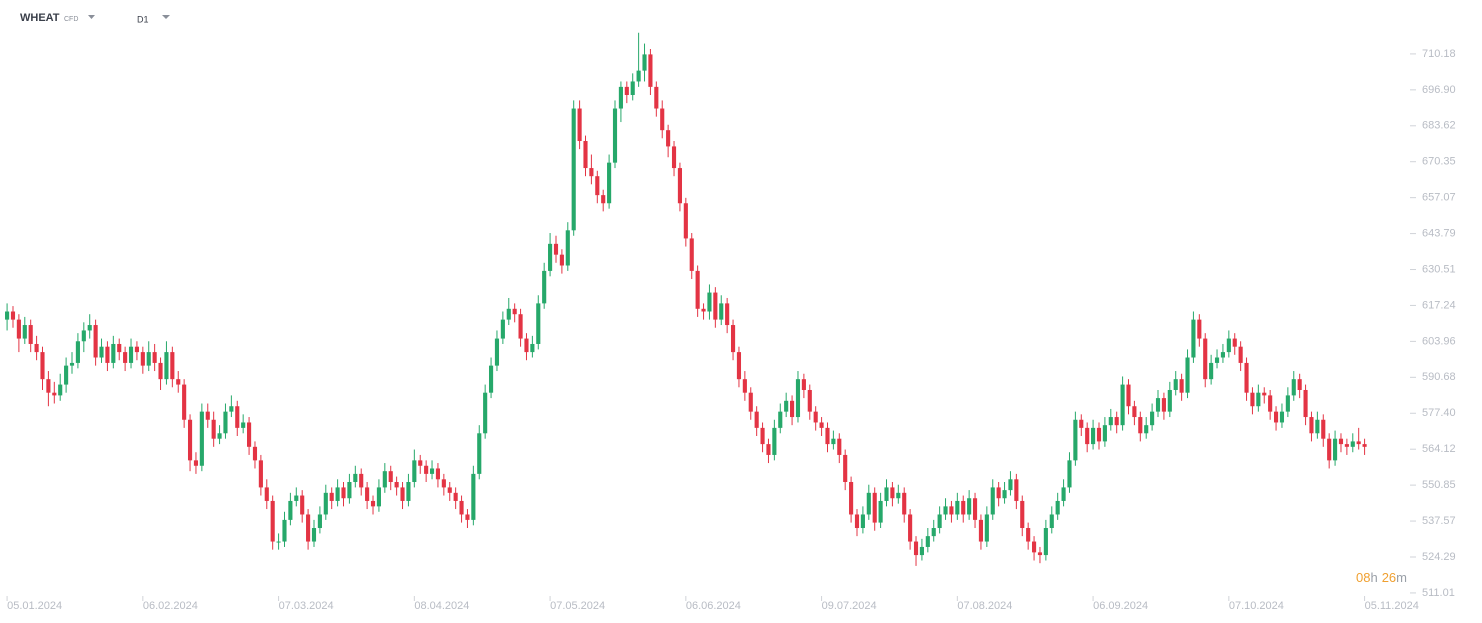 The width and height of the screenshot is (1482, 623). I want to click on timeframe: D1, so click(143, 19).